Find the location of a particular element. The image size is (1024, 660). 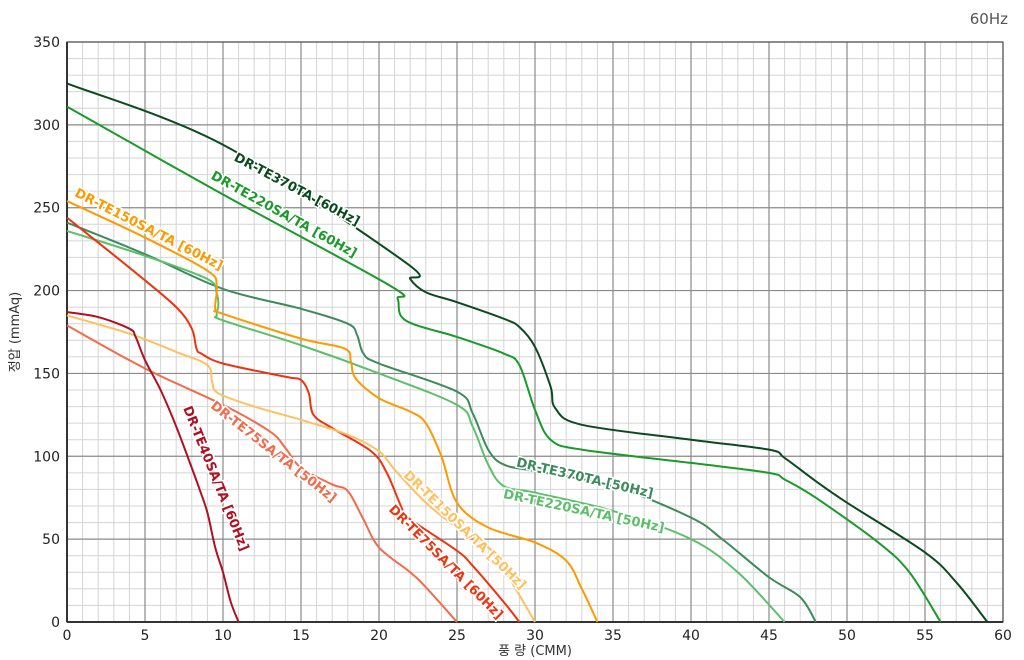

y-tick-label: 250 is located at coordinates (46, 209).